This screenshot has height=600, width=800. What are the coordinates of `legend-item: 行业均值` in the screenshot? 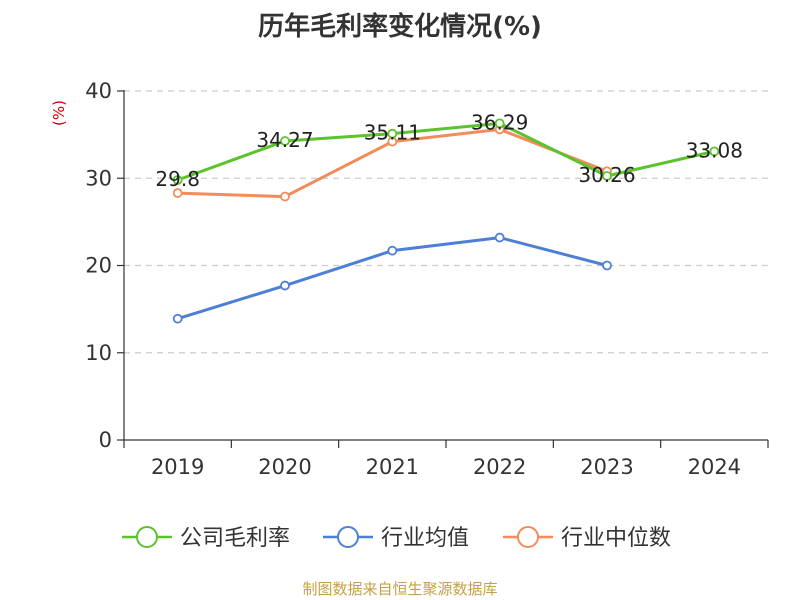 It's located at (396, 538).